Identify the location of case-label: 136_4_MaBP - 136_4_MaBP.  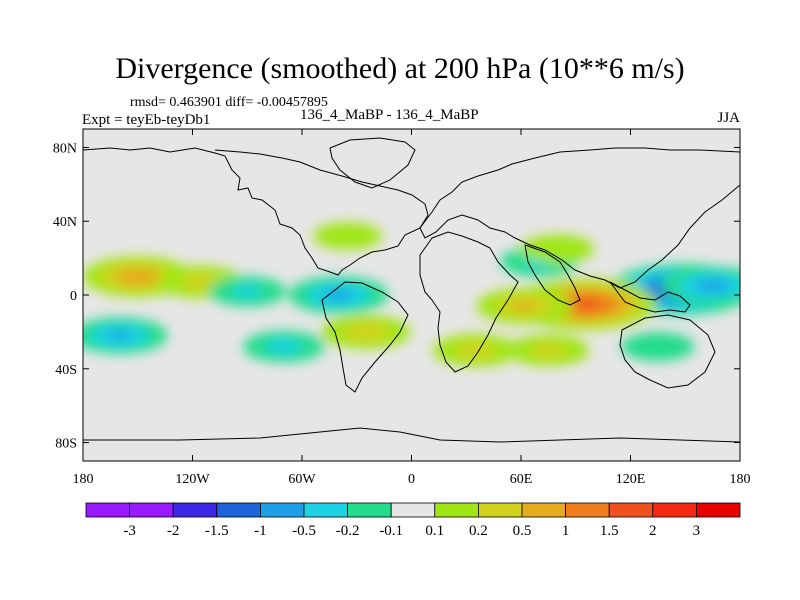
(389, 115).